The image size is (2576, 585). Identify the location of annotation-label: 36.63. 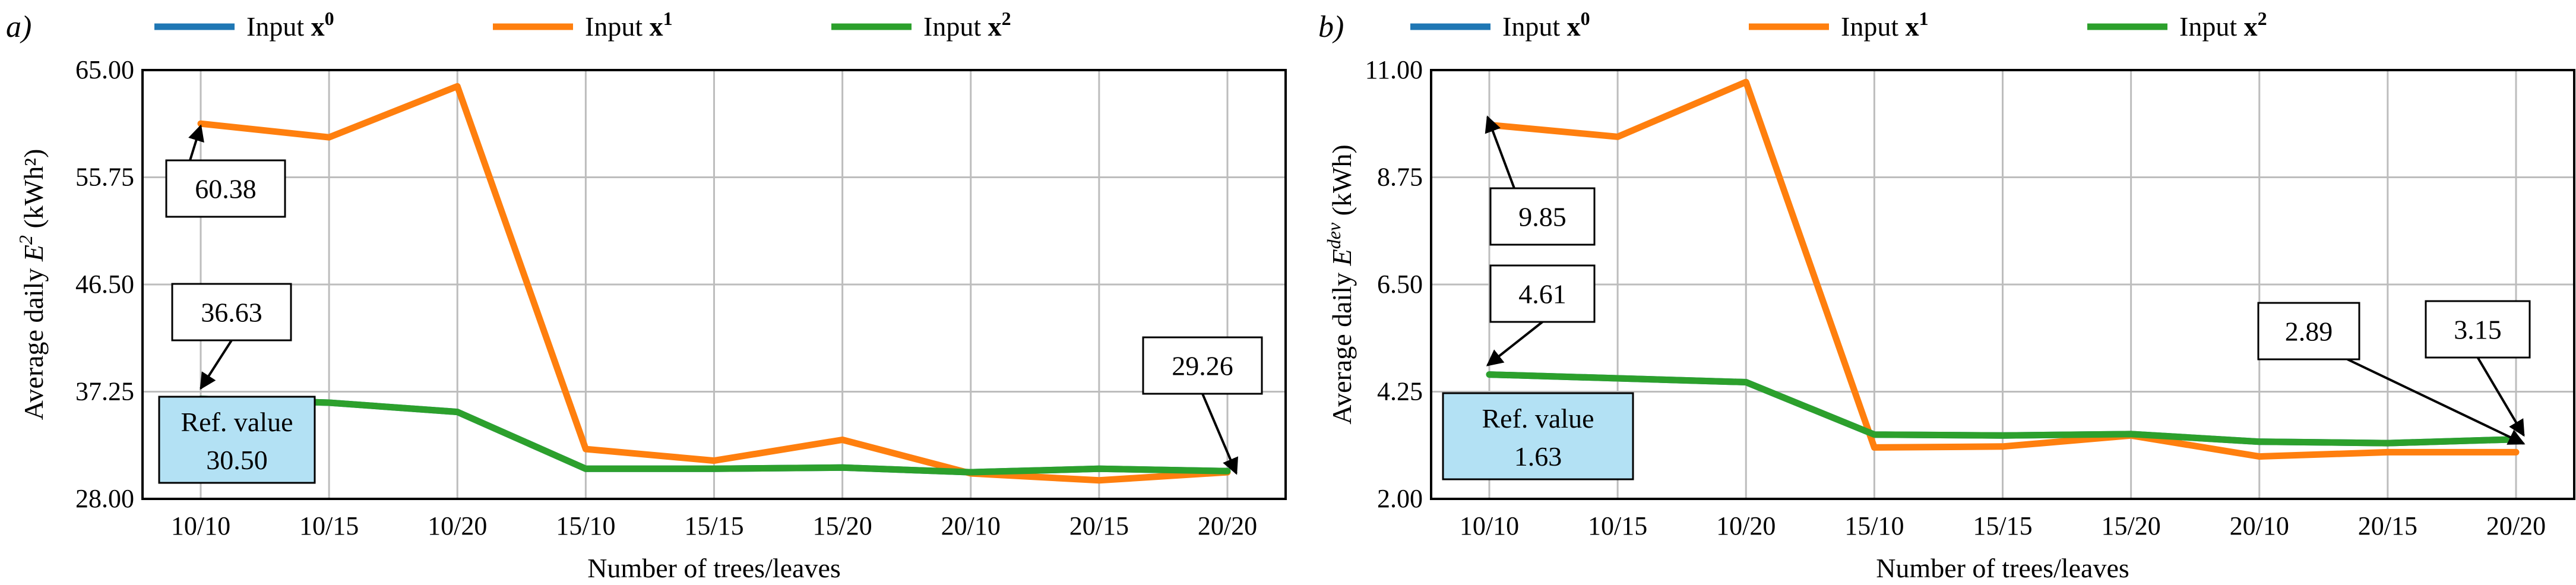
(231, 313).